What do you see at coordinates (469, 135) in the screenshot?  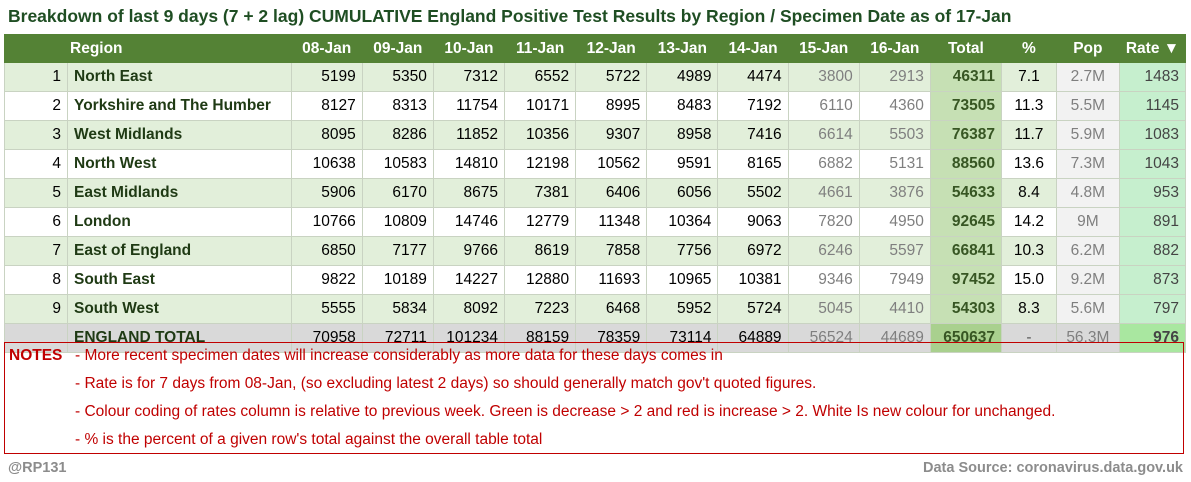 I see `day-cell: 11852` at bounding box center [469, 135].